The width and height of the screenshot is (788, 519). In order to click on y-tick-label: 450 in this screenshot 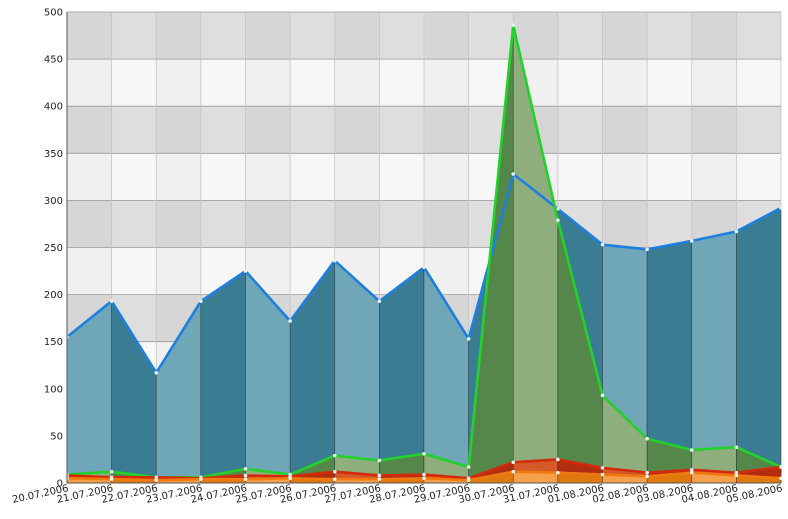, I will do `click(53, 60)`.